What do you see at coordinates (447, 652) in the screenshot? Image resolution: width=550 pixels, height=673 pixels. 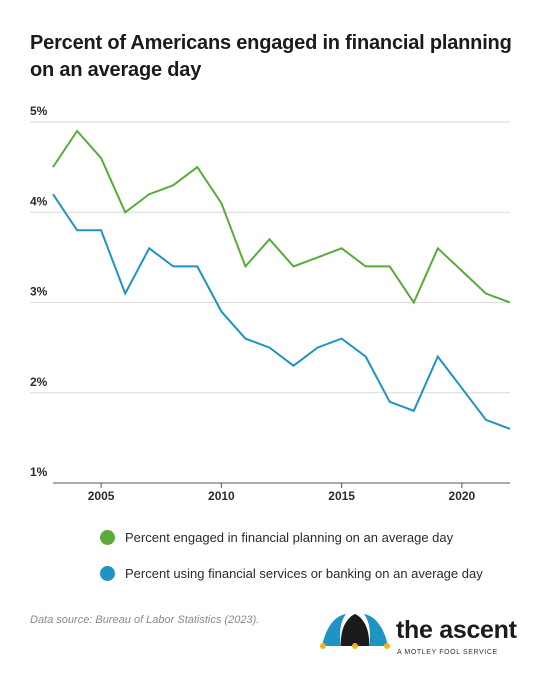 I see `logo-tagline: A MOTLEY FOOL SERVICE` at bounding box center [447, 652].